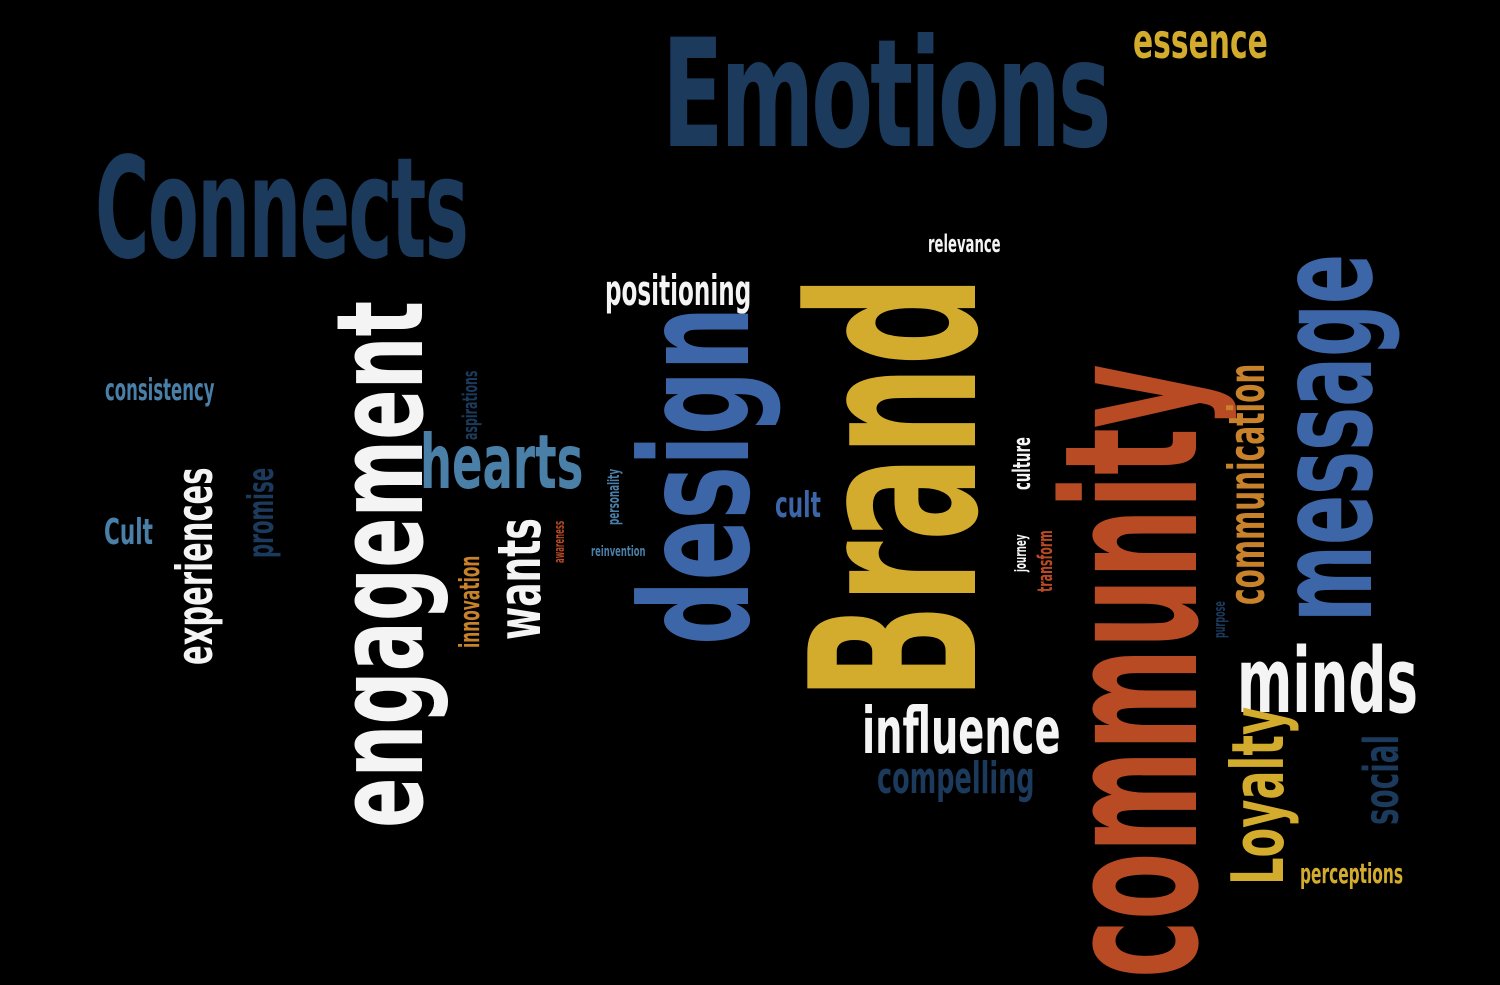  Describe the element at coordinates (160, 390) in the screenshot. I see `word-consistency: consistency` at that location.